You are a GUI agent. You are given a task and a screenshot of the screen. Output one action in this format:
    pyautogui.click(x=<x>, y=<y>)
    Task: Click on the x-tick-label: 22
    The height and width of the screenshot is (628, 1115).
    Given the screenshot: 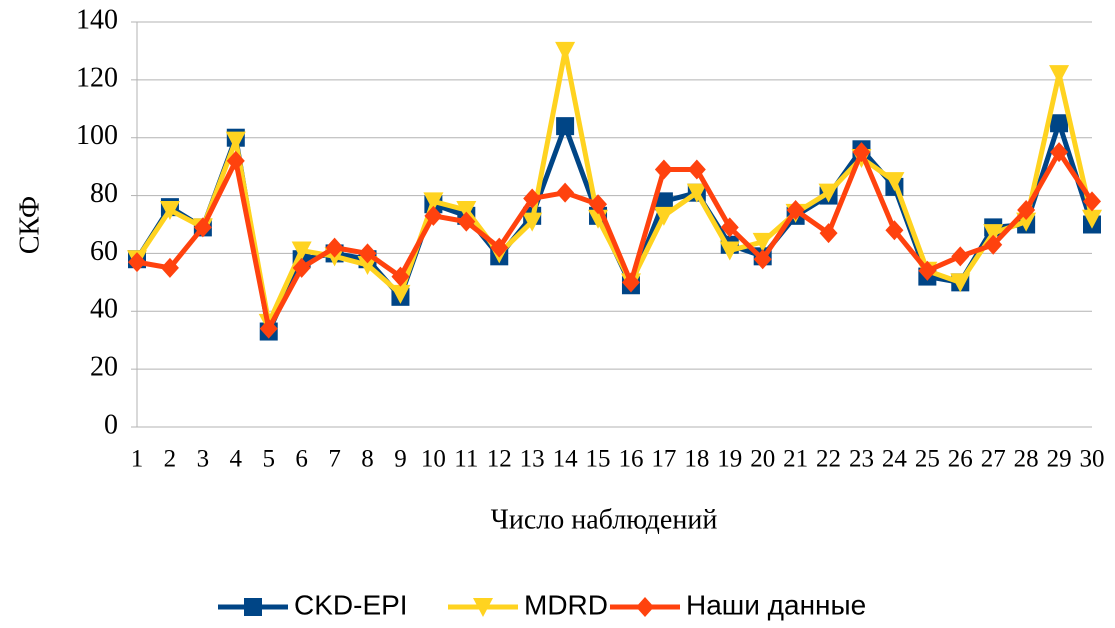 What is the action you would take?
    pyautogui.click(x=828, y=459)
    